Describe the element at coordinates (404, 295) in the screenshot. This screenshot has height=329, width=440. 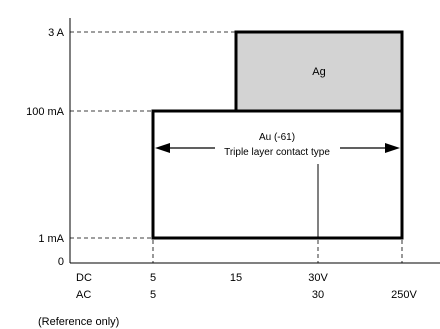
I see `x-tick-ac-250v: 250V` at that location.